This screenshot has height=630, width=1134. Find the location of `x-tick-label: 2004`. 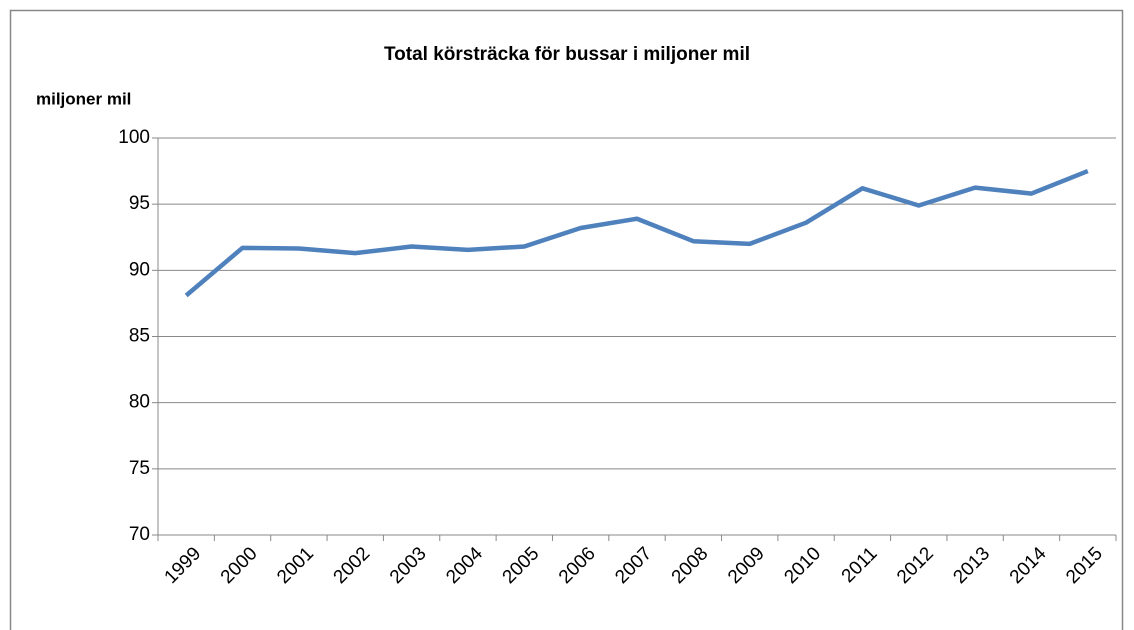

x-tick-label: 2004 is located at coordinates (464, 565).